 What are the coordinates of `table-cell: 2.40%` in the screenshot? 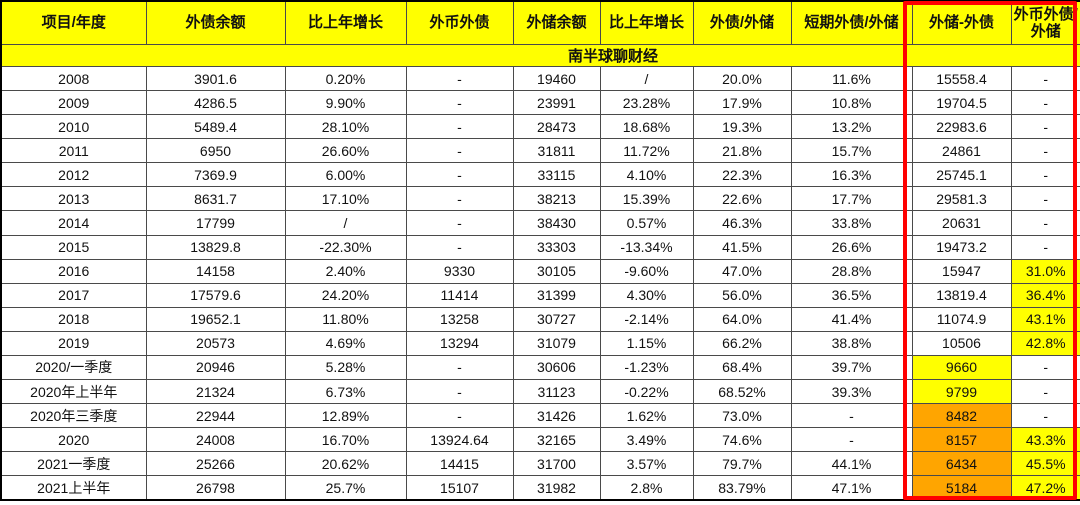 It's located at (345, 271).